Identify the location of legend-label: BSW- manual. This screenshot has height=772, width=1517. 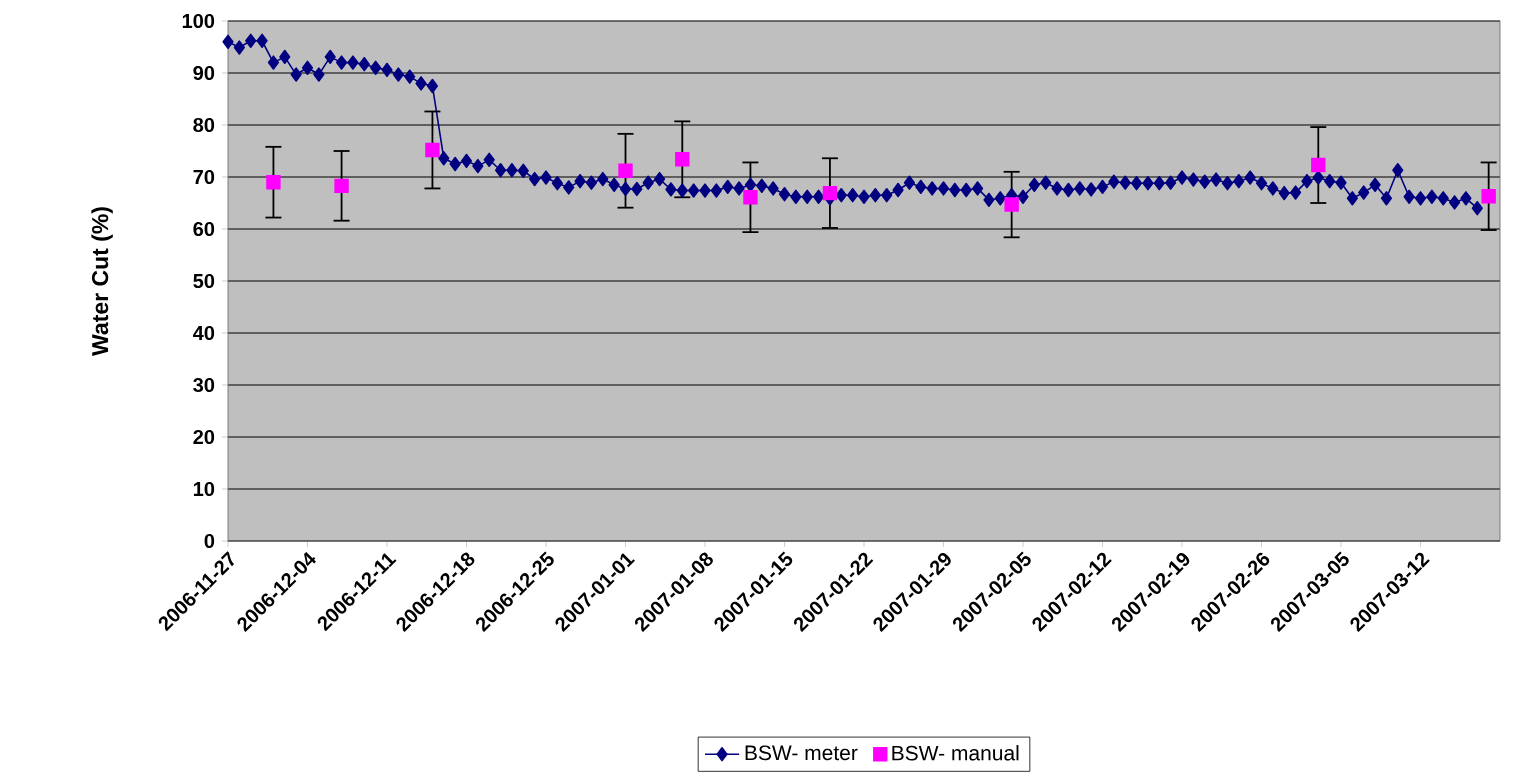
(955, 753).